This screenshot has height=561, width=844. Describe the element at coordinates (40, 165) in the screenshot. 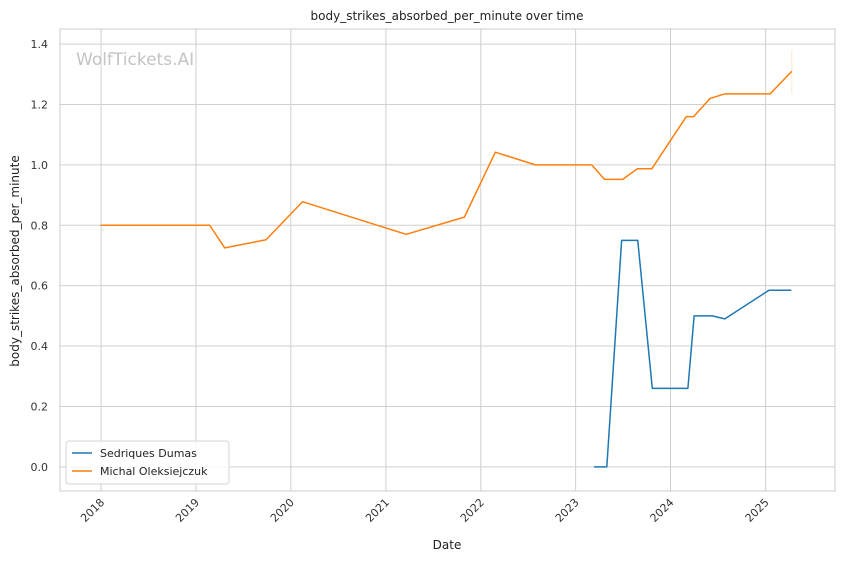

I see `y-tick-label: 1.0` at that location.